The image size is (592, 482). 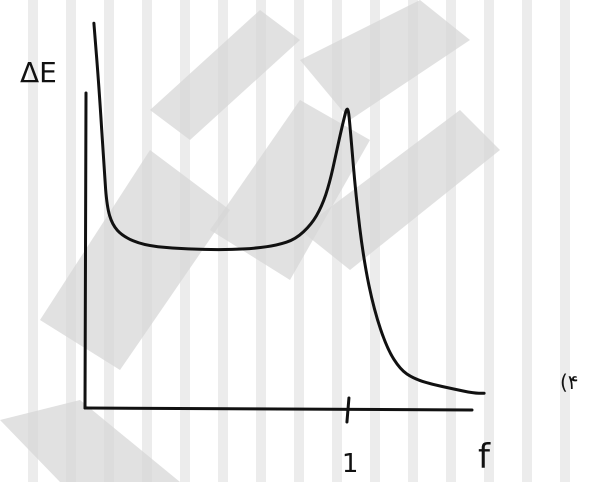 I want to click on x-tick-mark, so click(x=348, y=410).